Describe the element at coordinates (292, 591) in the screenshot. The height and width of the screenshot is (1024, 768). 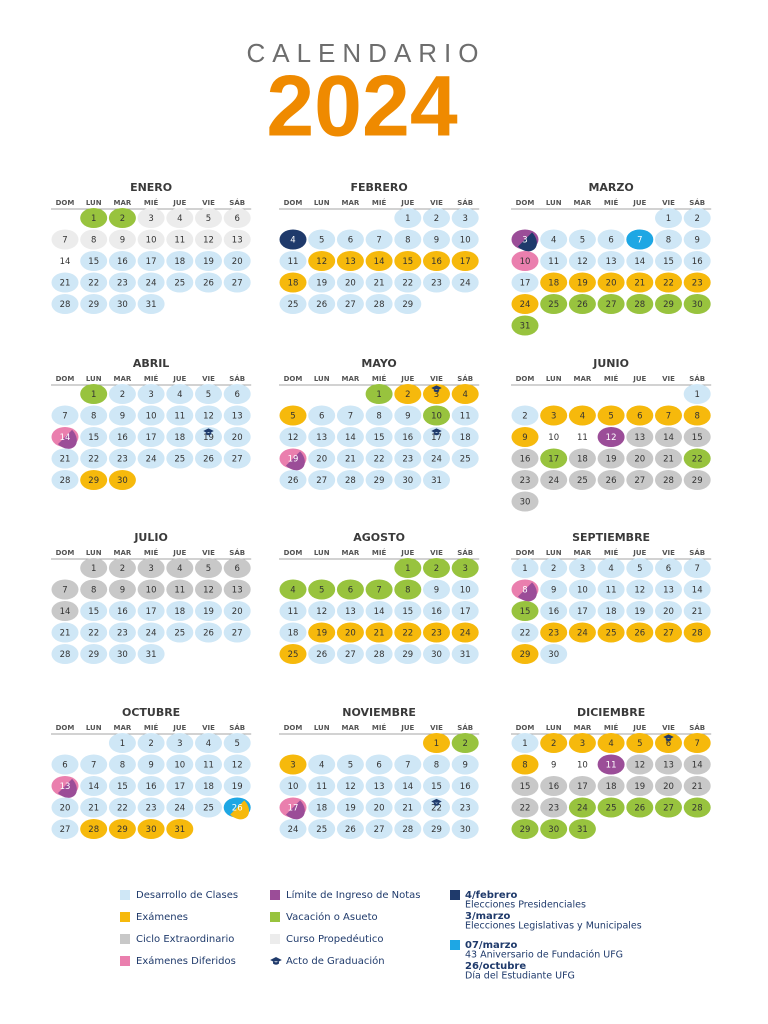
I see `day-number: 4` at that location.